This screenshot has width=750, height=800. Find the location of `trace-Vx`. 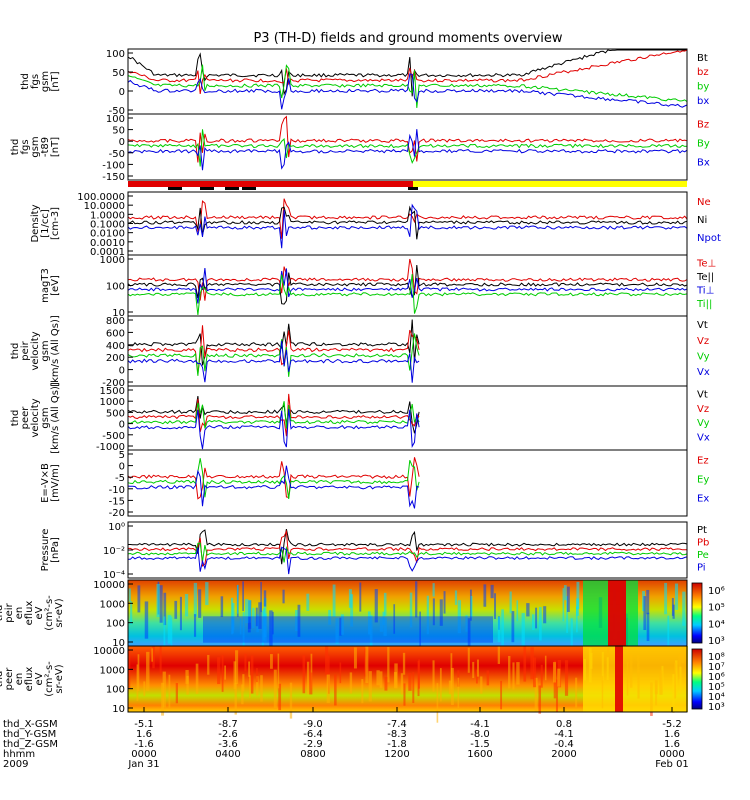

trace-Vx is located at coordinates (273, 361).